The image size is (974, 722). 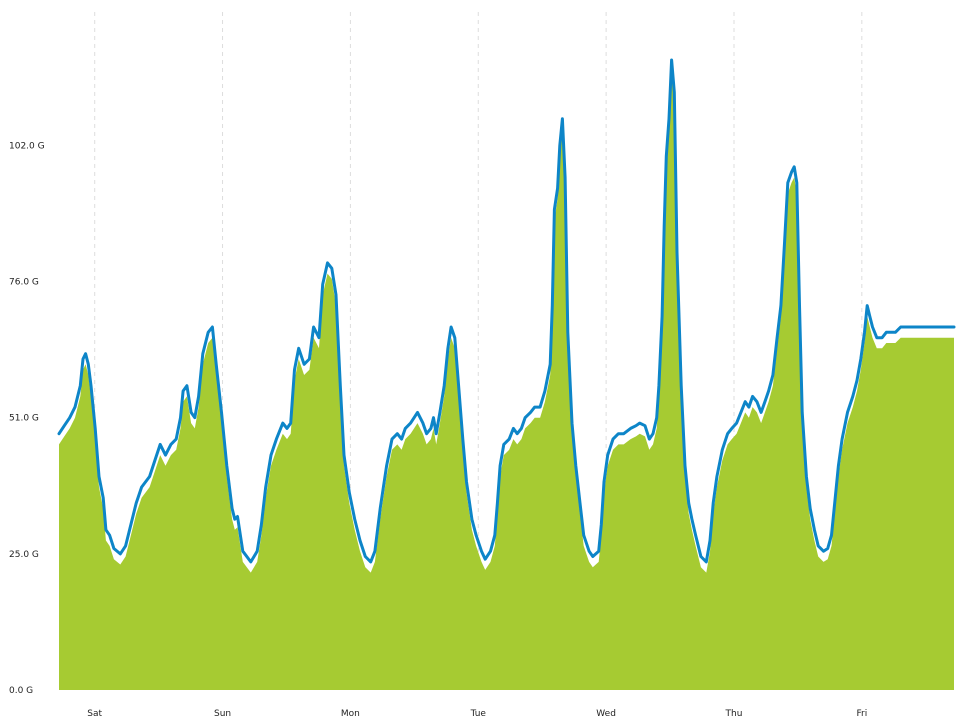 I want to click on x-tick-label-5: Thu, so click(x=734, y=714).